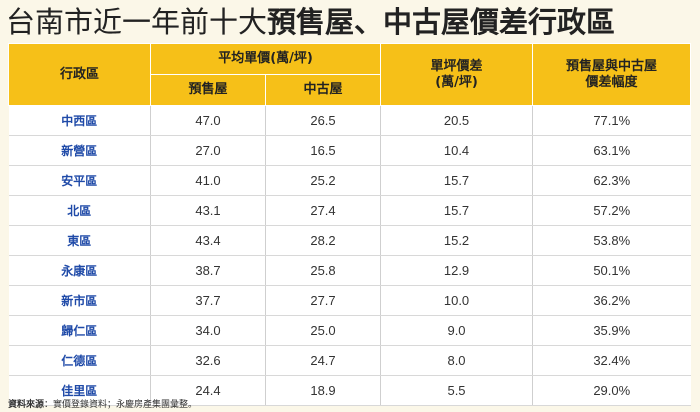 The image size is (700, 412). Describe the element at coordinates (322, 180) in the screenshot. I see `cell-used: 25.2` at that location.